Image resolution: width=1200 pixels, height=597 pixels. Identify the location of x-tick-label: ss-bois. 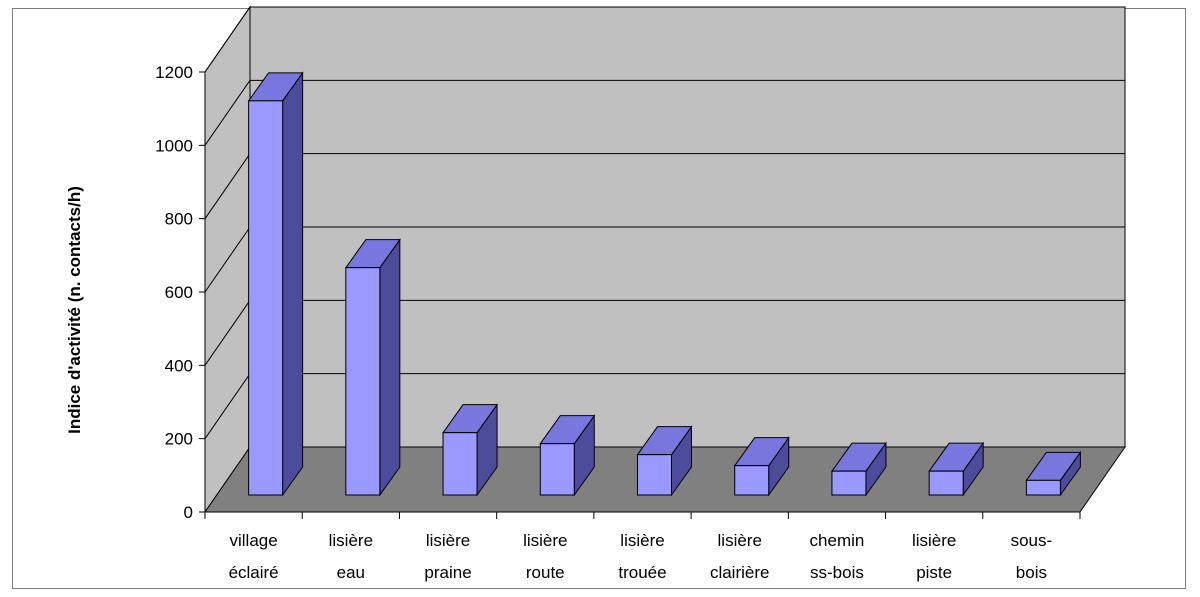
(837, 572).